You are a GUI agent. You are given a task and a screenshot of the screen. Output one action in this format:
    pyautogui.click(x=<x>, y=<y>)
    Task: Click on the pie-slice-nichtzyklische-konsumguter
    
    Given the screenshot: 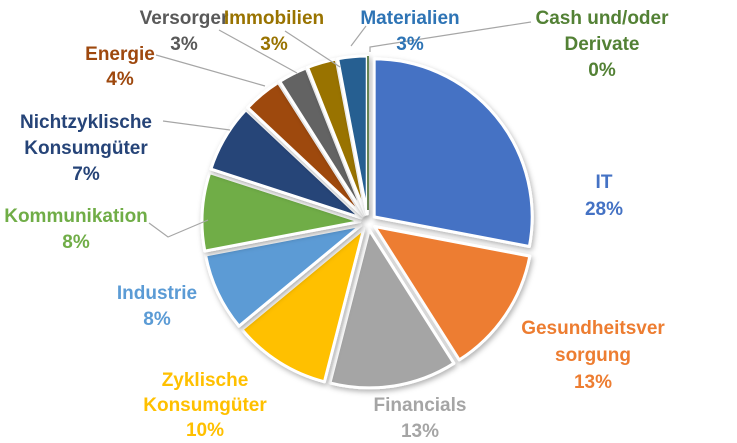 What is the action you would take?
    pyautogui.click(x=286, y=164)
    